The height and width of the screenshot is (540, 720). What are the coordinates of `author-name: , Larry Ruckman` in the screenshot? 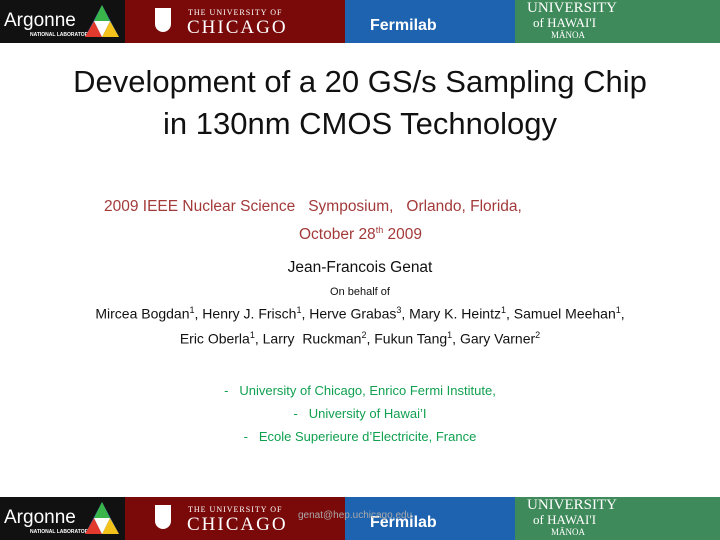 It's located at (308, 338).